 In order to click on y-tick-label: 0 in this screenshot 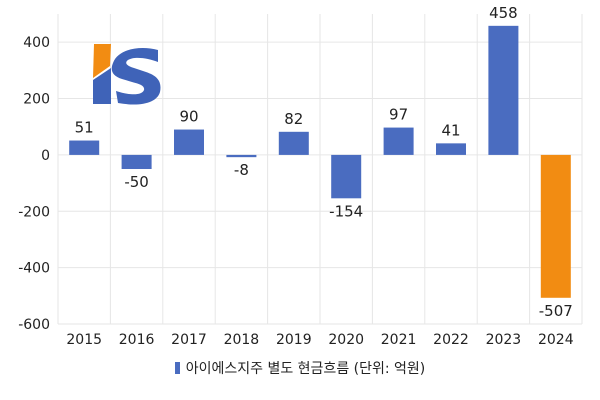, I will do `click(45, 156)`.